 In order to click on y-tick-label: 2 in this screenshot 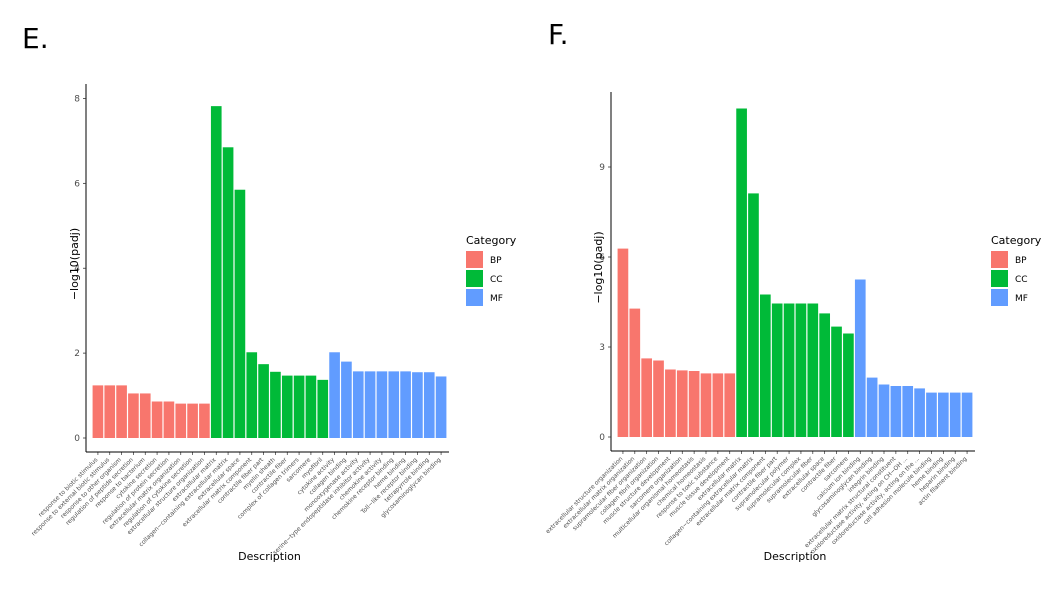, I will do `click(77, 354)`.